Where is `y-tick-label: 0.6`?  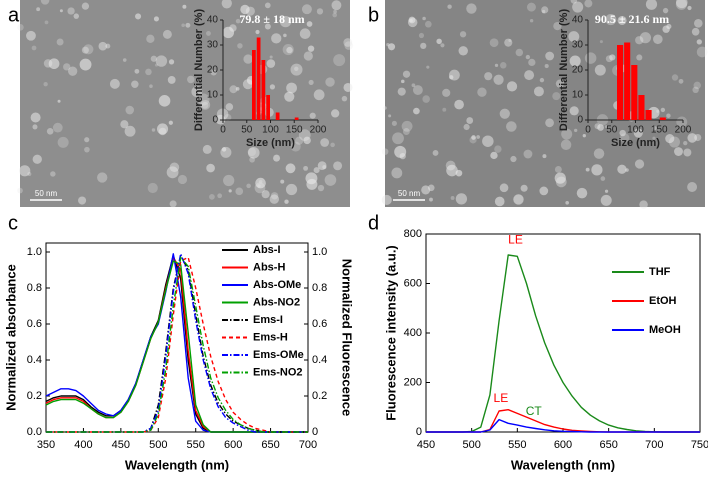
y-tick-label: 0.6 is located at coordinates (34, 324).